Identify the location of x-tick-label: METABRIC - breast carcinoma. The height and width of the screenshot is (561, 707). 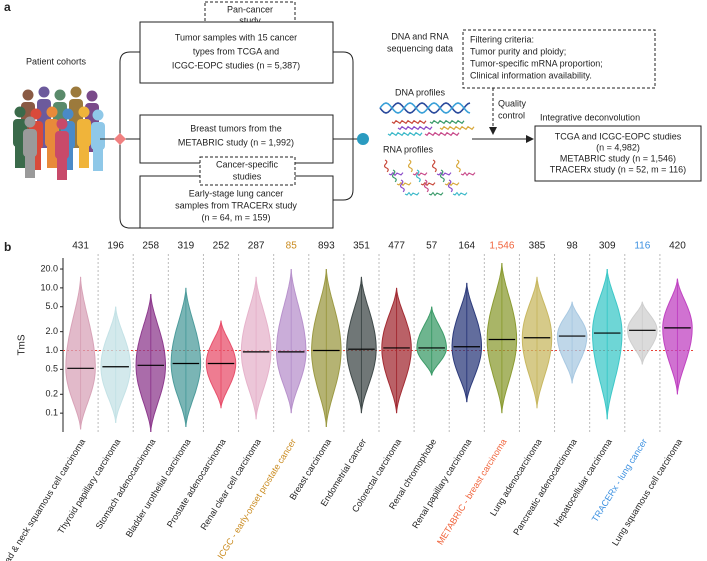
(472, 492).